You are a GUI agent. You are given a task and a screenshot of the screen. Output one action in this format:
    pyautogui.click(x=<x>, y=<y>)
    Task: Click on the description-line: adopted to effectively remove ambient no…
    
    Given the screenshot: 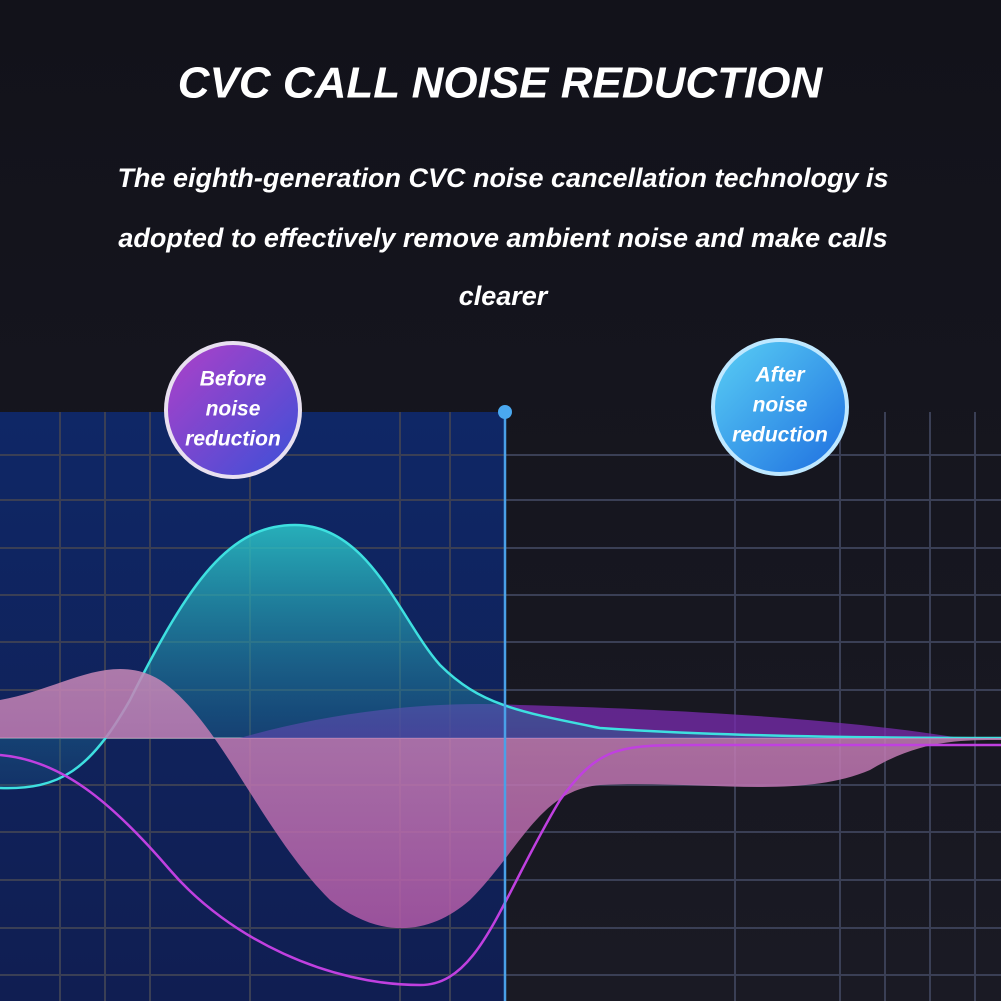 What is the action you would take?
    pyautogui.click(x=502, y=238)
    